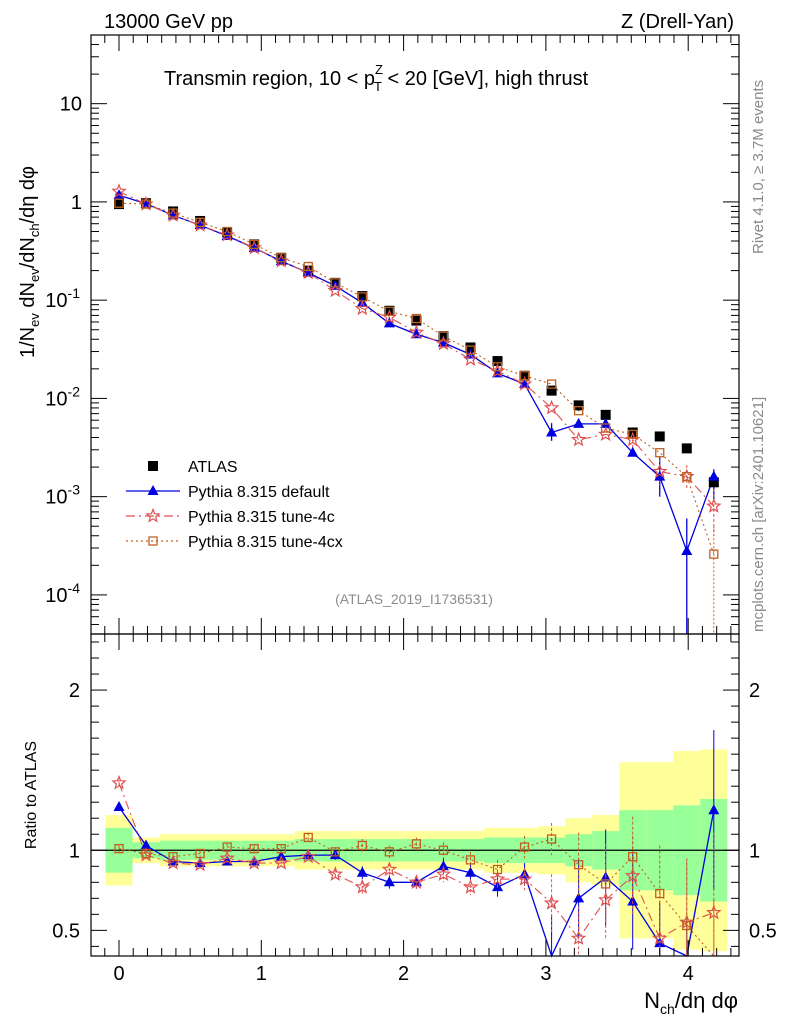  What do you see at coordinates (62, 593) in the screenshot?
I see `y-tick-label: 10⁻⁴` at bounding box center [62, 593].